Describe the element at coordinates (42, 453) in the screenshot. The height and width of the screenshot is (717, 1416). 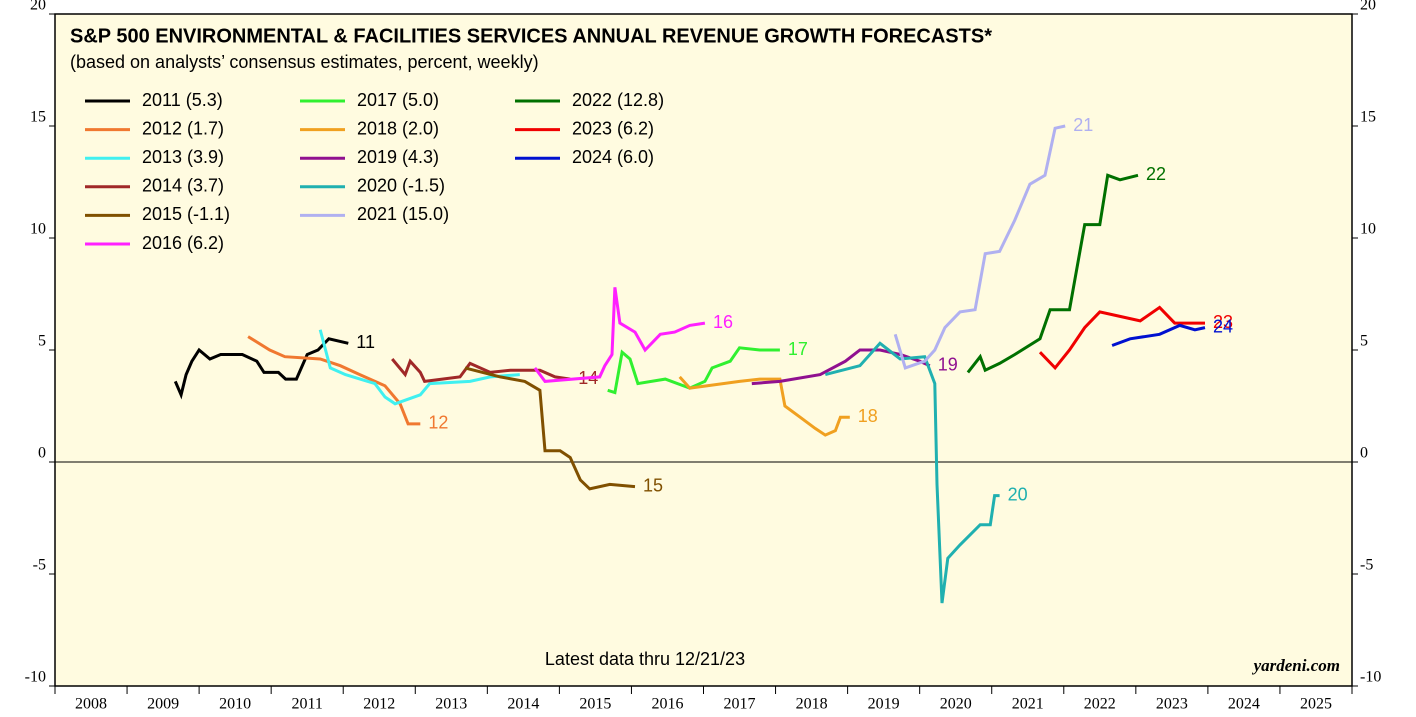
I see `y-tick-label: 0` at that location.